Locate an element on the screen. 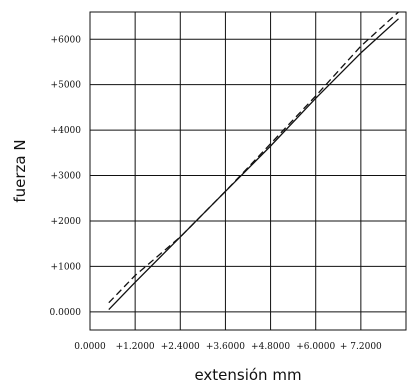 The width and height of the screenshot is (412, 385). x-tick-label: 0.0000 is located at coordinates (90, 347).